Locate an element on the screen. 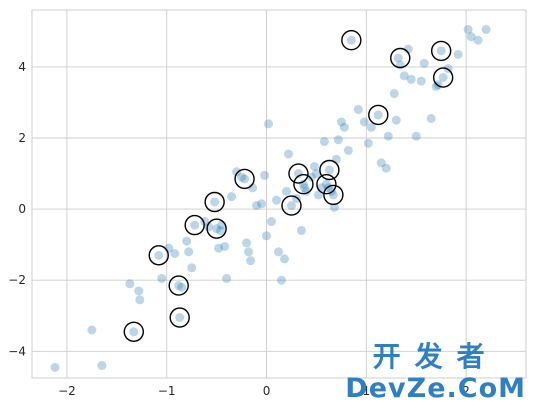  watermark-chinese-text: 开发者 is located at coordinates (435, 356).